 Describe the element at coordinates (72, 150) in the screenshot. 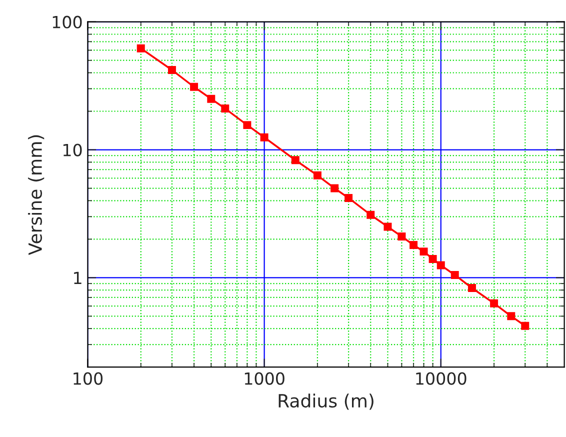

I see `y-tick-label: 10` at that location.